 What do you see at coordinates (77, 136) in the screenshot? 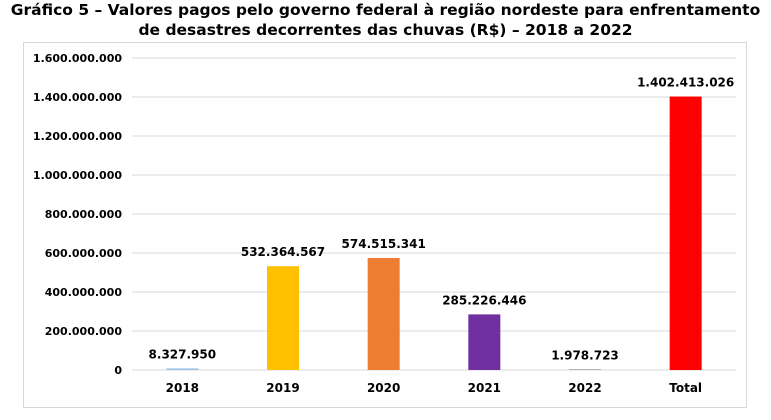
I see `y-tick-label: 1.200.000.000` at bounding box center [77, 136].